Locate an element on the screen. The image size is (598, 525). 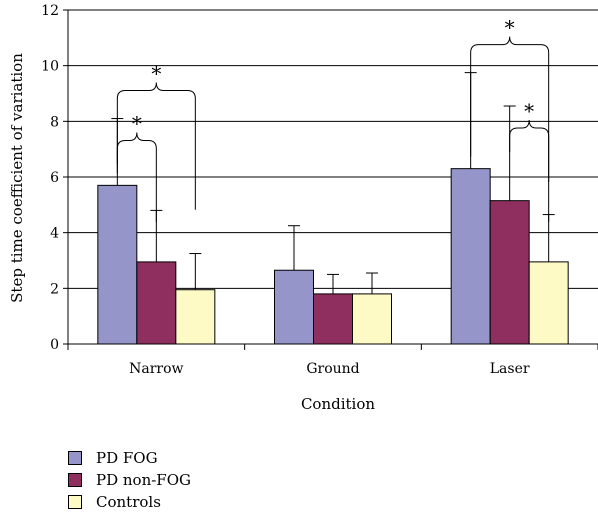
y-tick-label: 0 is located at coordinates (54, 345).